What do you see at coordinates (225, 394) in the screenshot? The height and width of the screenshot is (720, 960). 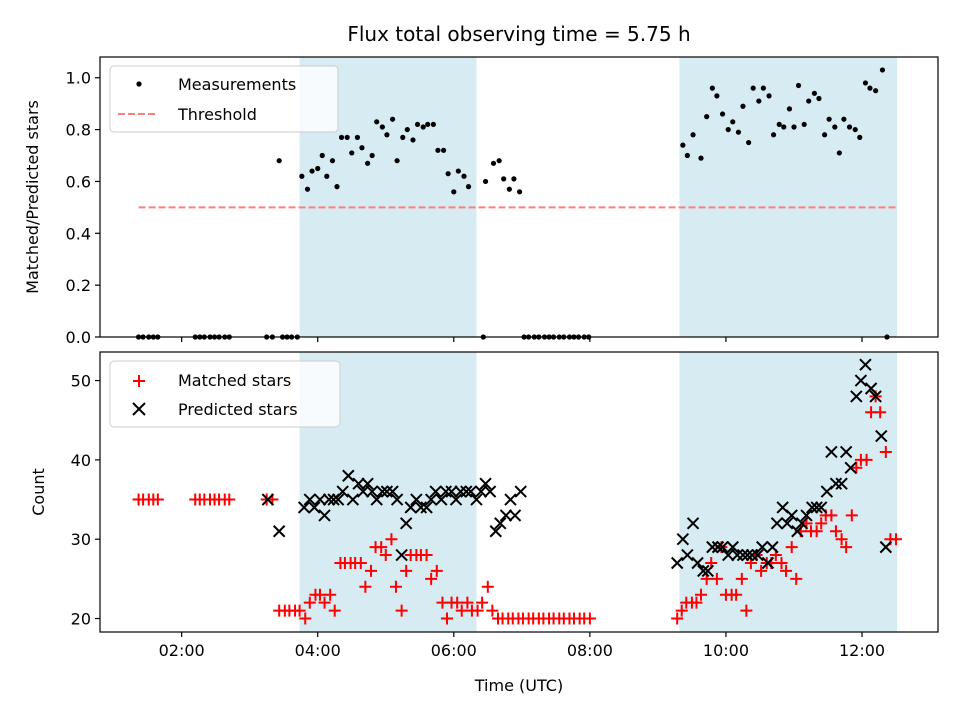 I see `bottom-legend: Matched stars Predicted stars` at bounding box center [225, 394].